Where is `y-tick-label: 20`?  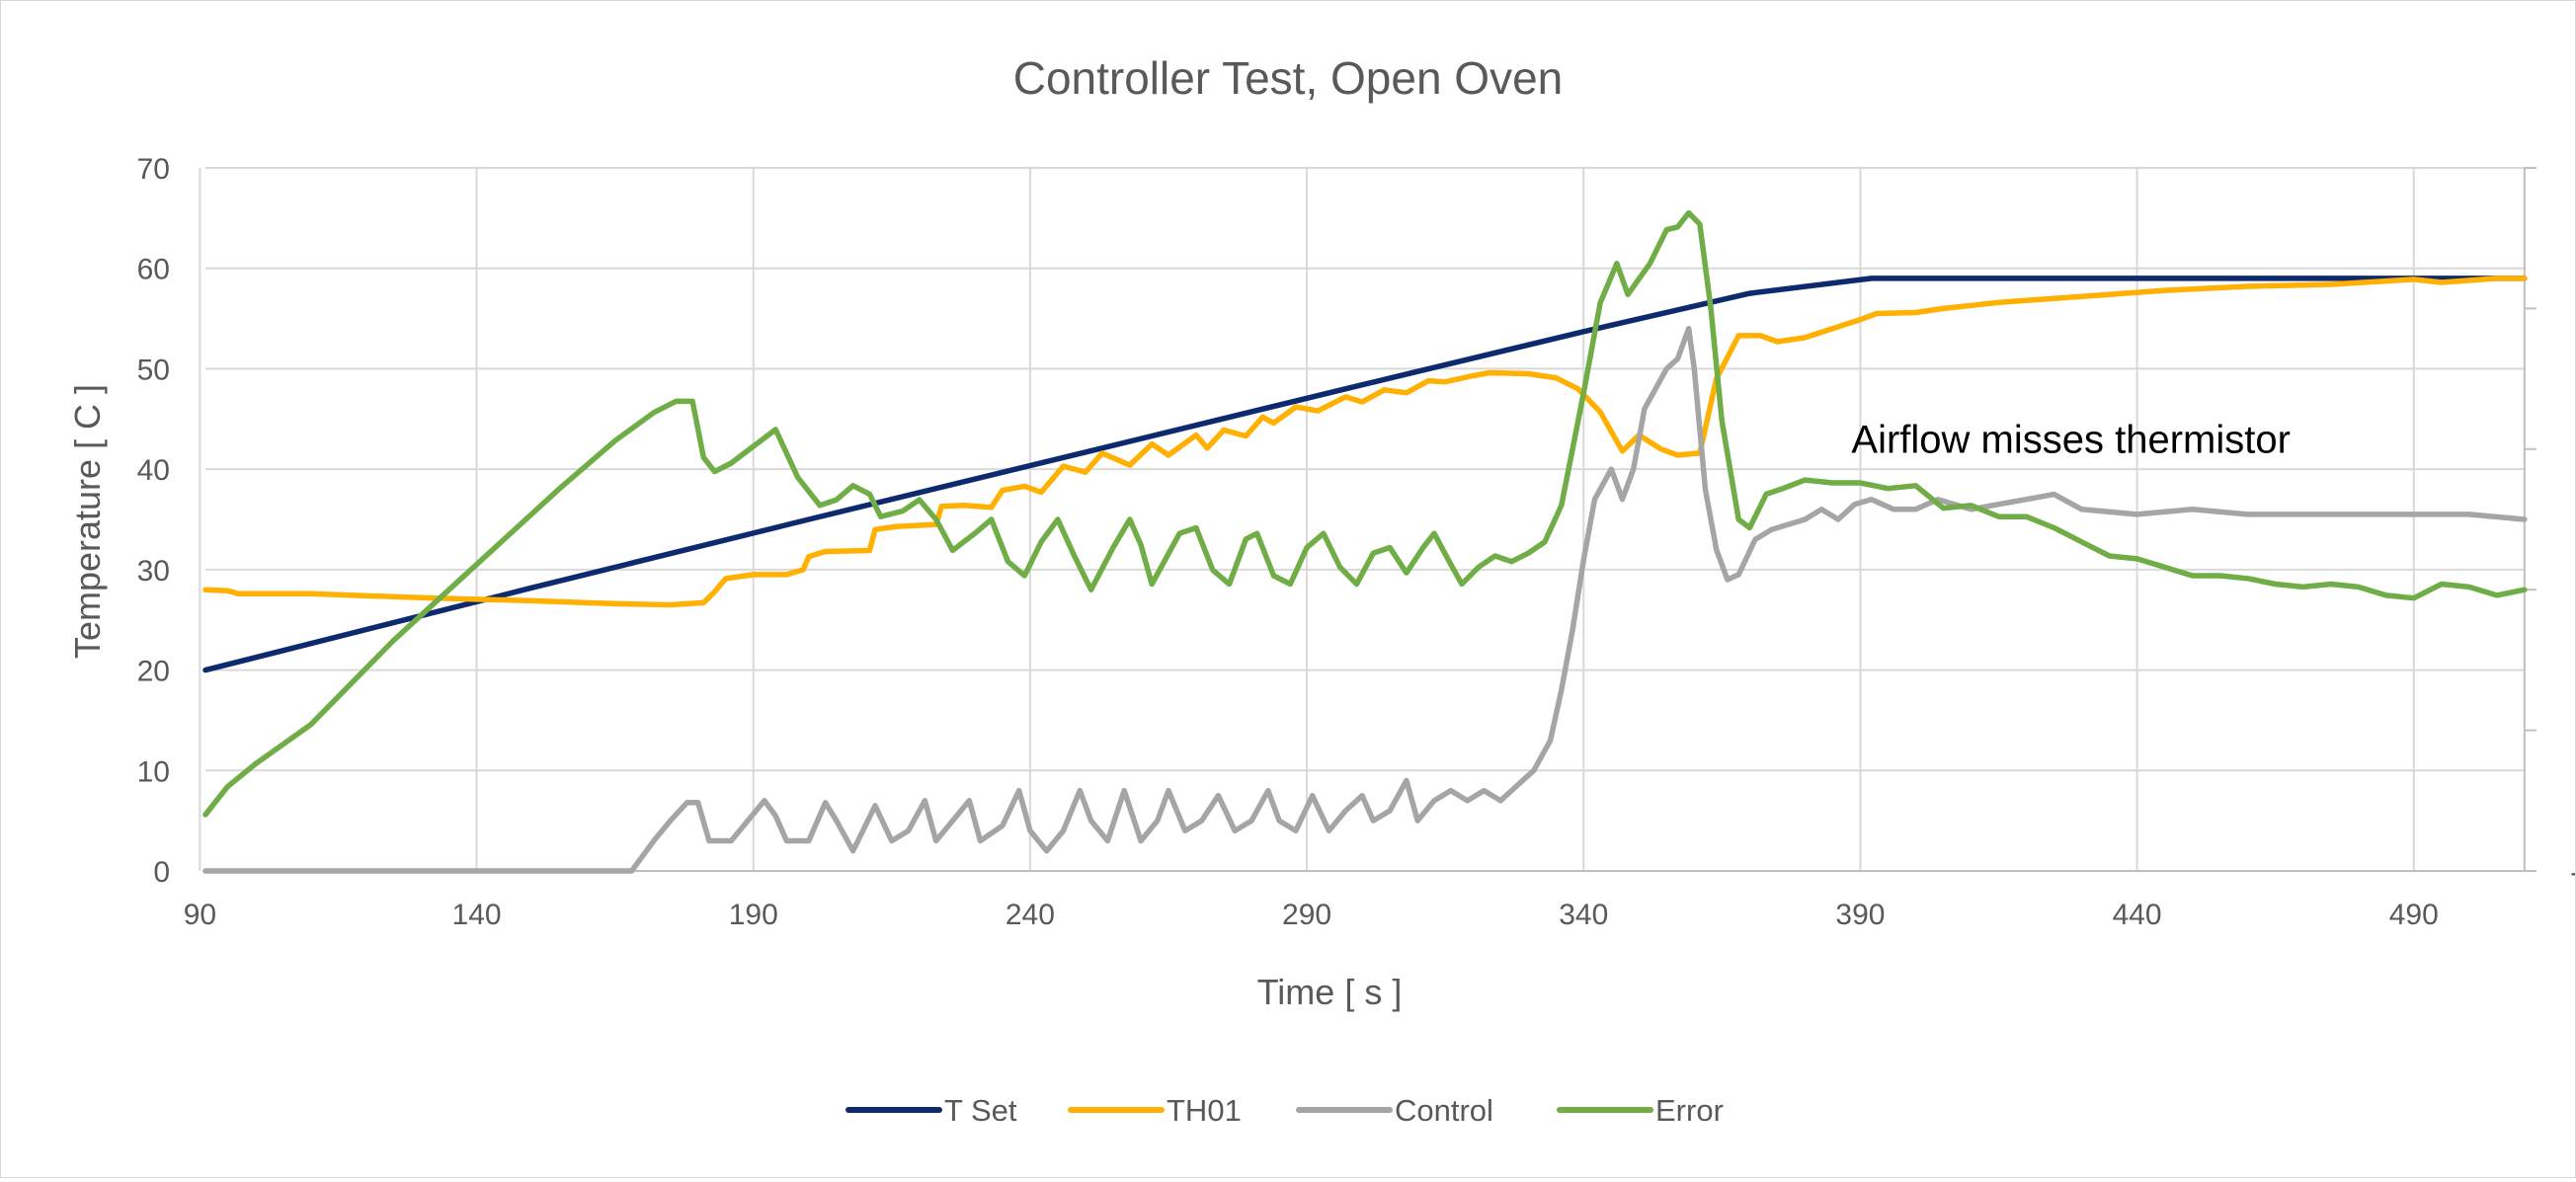
y-tick-label: 20 is located at coordinates (153, 672).